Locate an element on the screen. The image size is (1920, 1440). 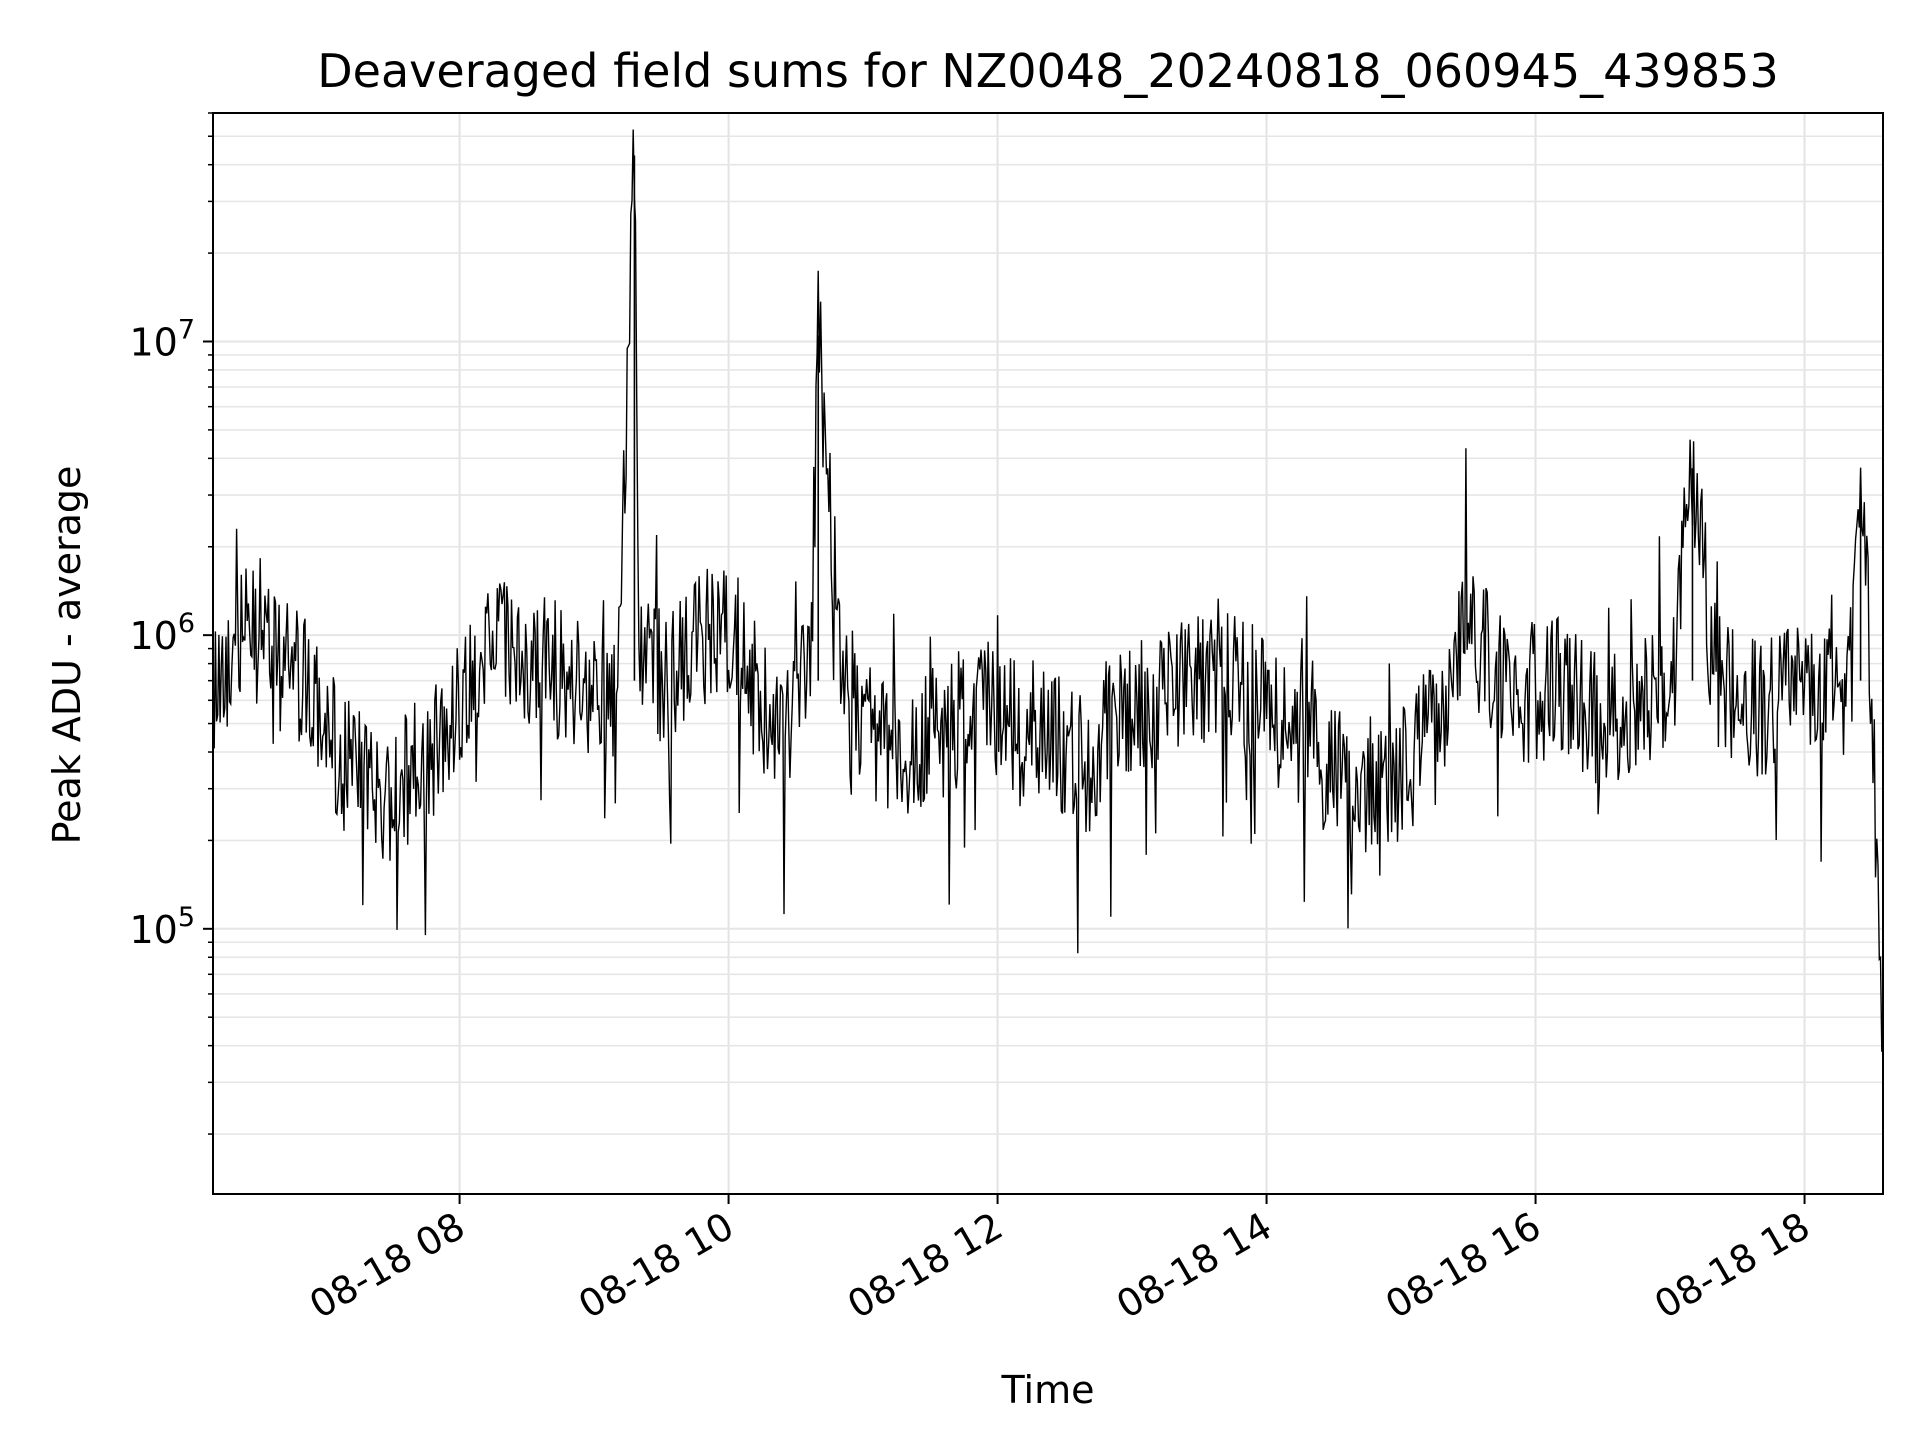
y-tick-label: 106 is located at coordinates (162, 633).